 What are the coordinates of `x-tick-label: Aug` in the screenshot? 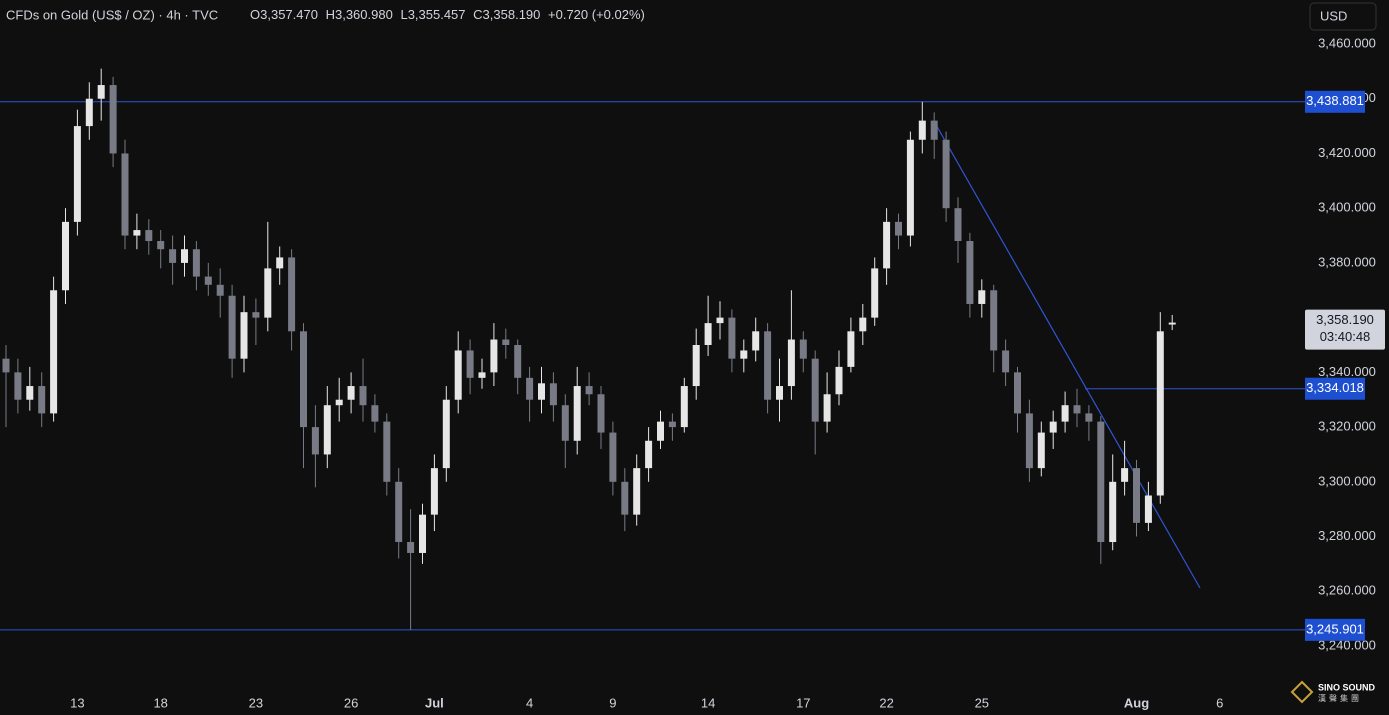 It's located at (1136, 702).